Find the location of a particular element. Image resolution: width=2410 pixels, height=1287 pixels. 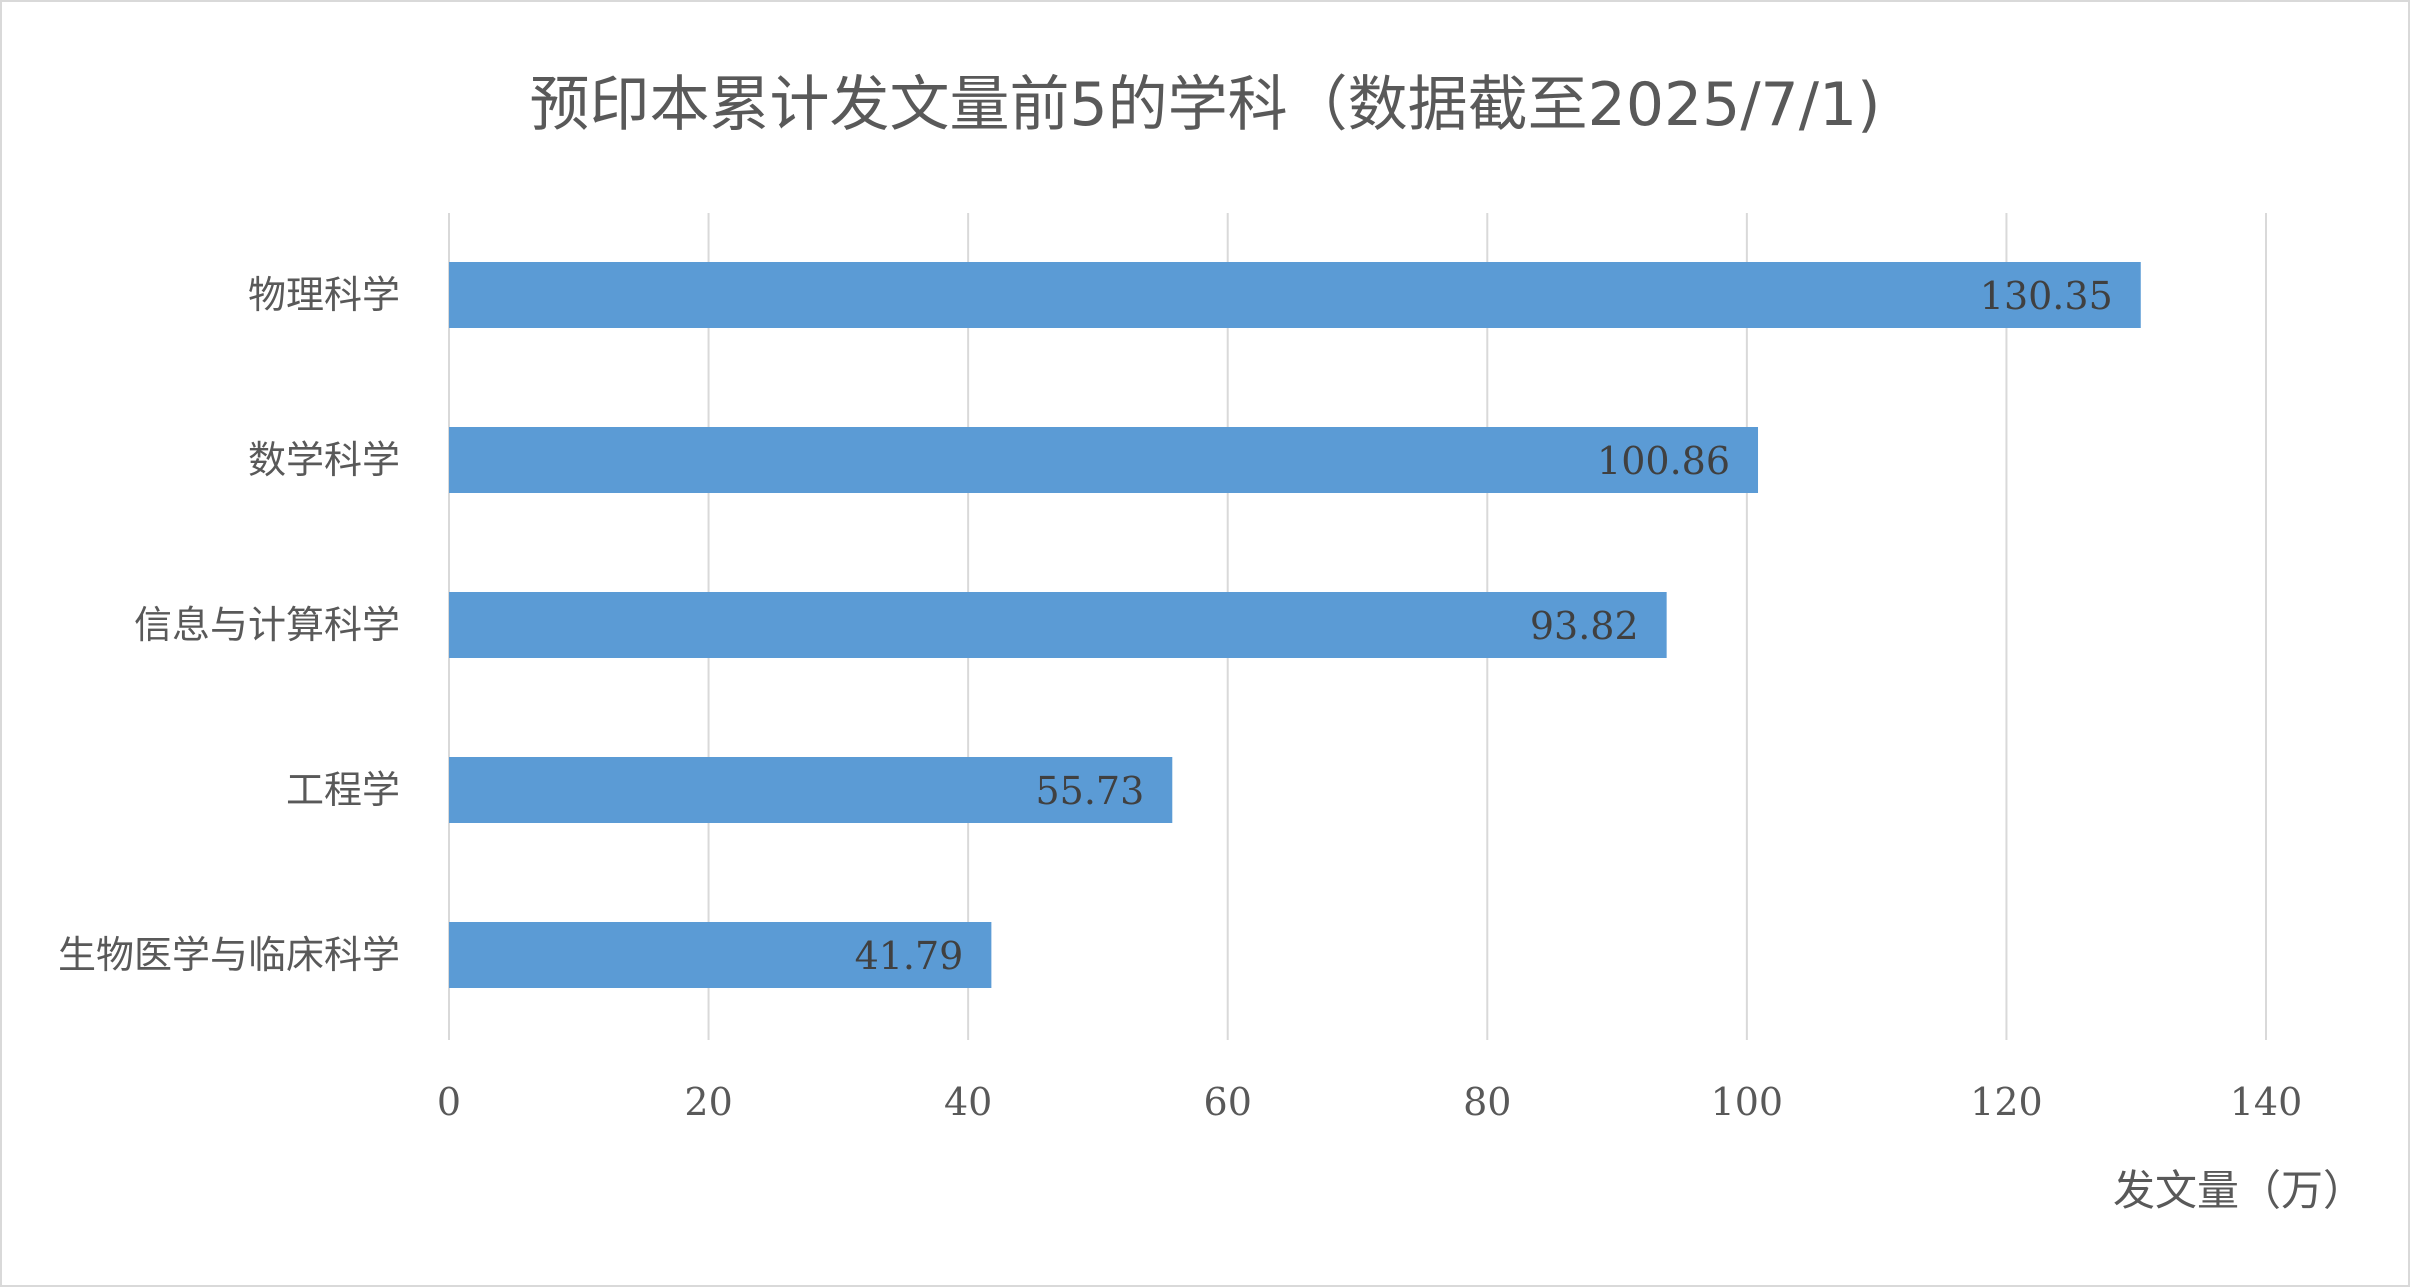

x-axis-title: 发文量（万） is located at coordinates (2239, 1190).